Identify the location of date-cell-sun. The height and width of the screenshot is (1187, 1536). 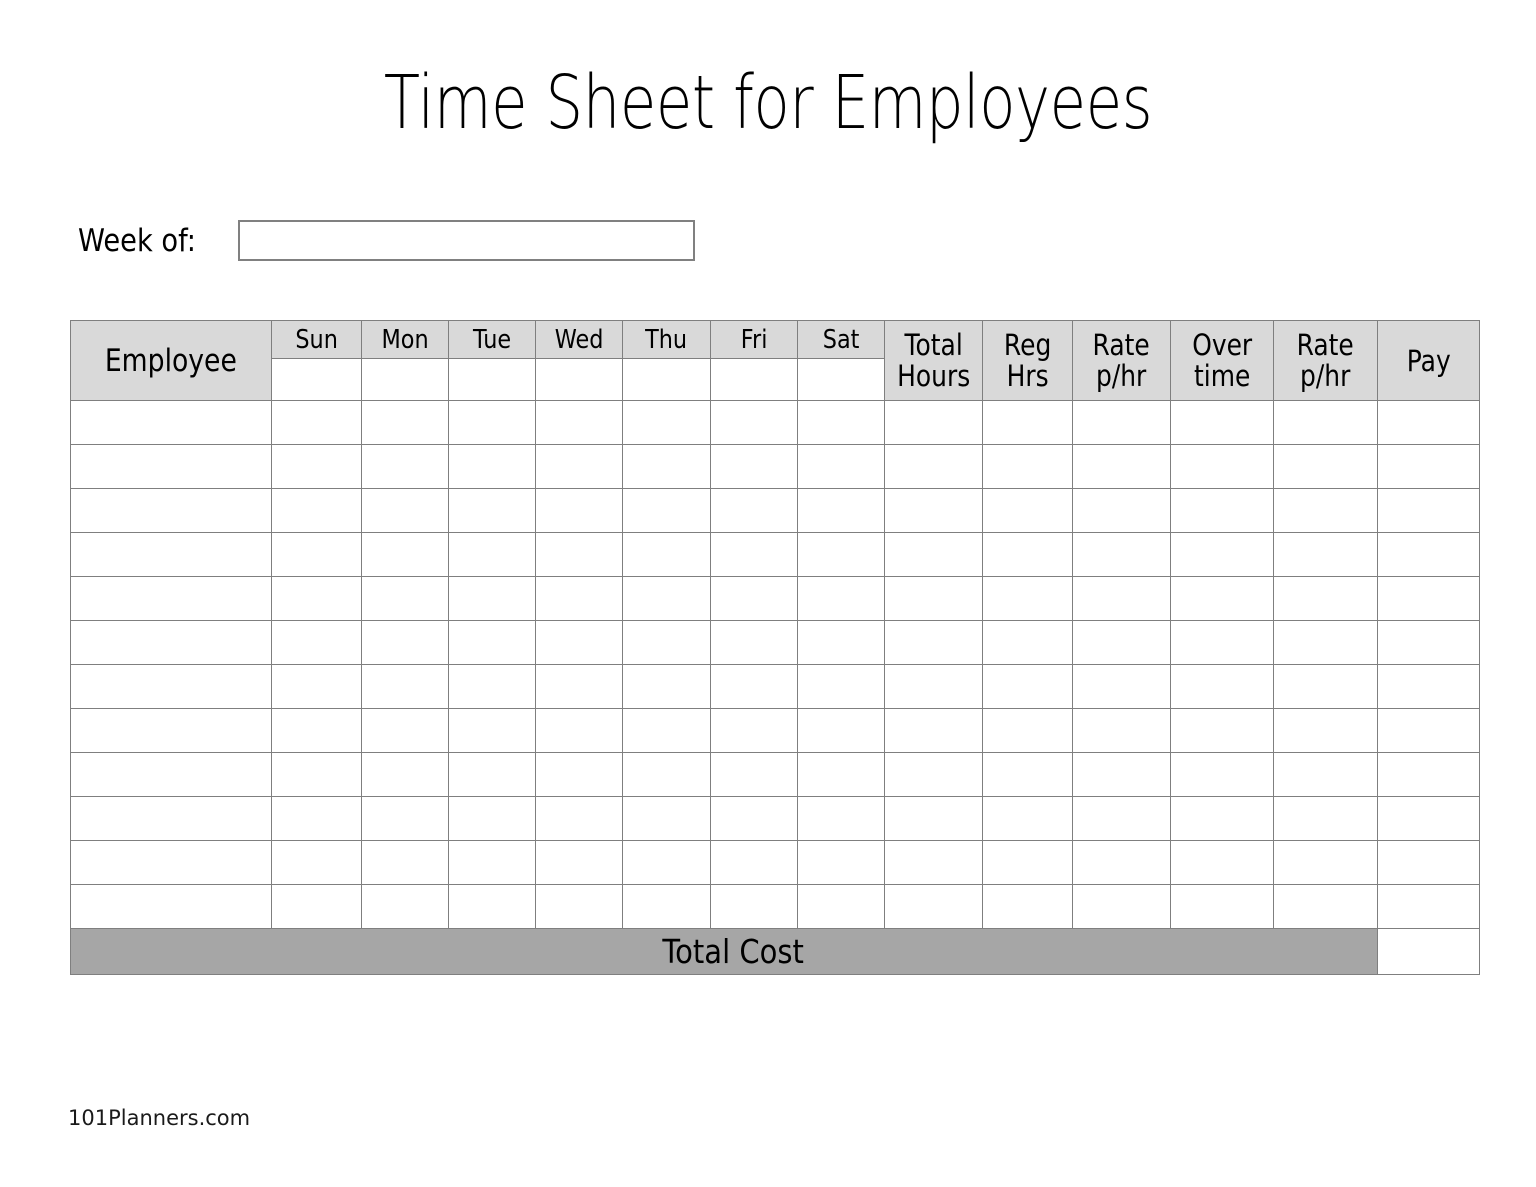
(316, 379).